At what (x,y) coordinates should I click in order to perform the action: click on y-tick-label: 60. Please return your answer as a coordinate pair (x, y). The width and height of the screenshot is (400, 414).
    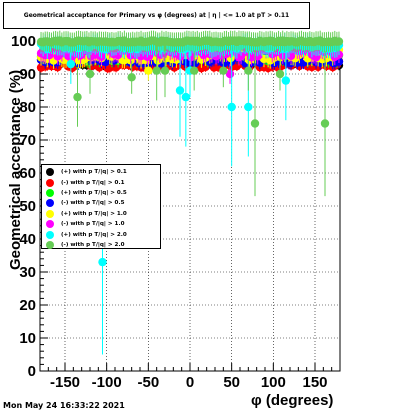
    Looking at the image, I should click on (27, 173).